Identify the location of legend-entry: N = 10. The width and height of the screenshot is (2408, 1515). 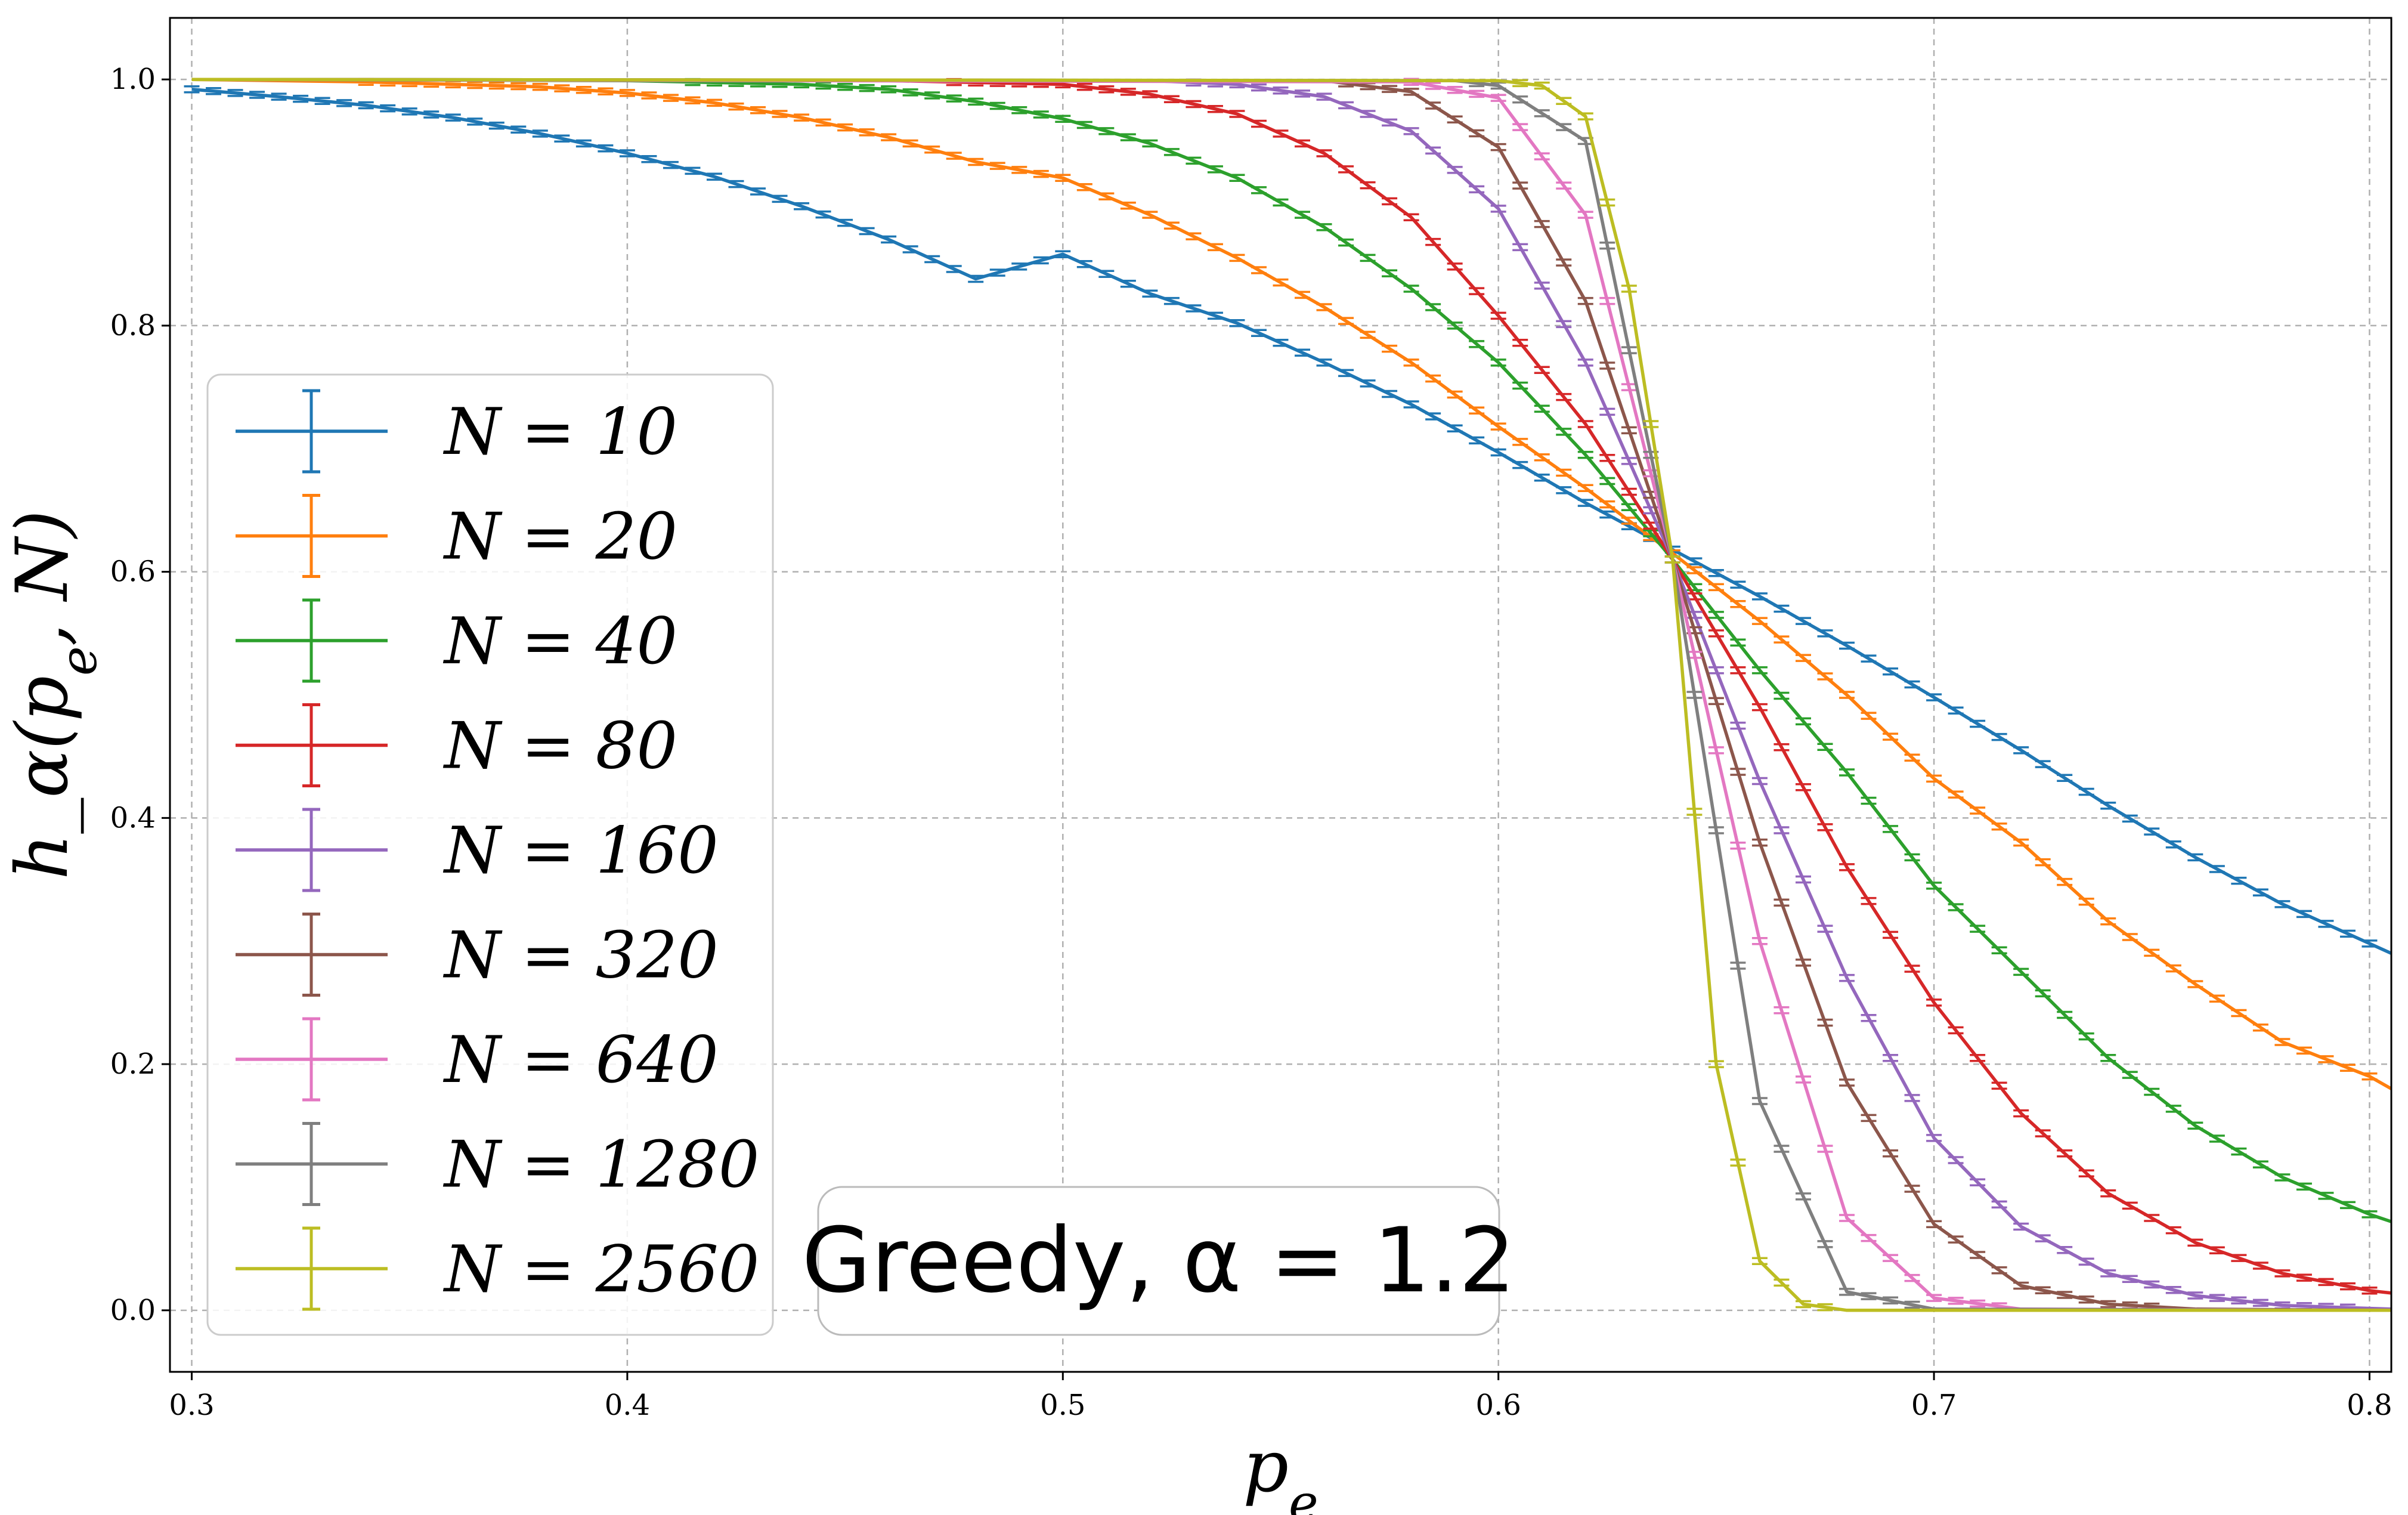
(456, 432).